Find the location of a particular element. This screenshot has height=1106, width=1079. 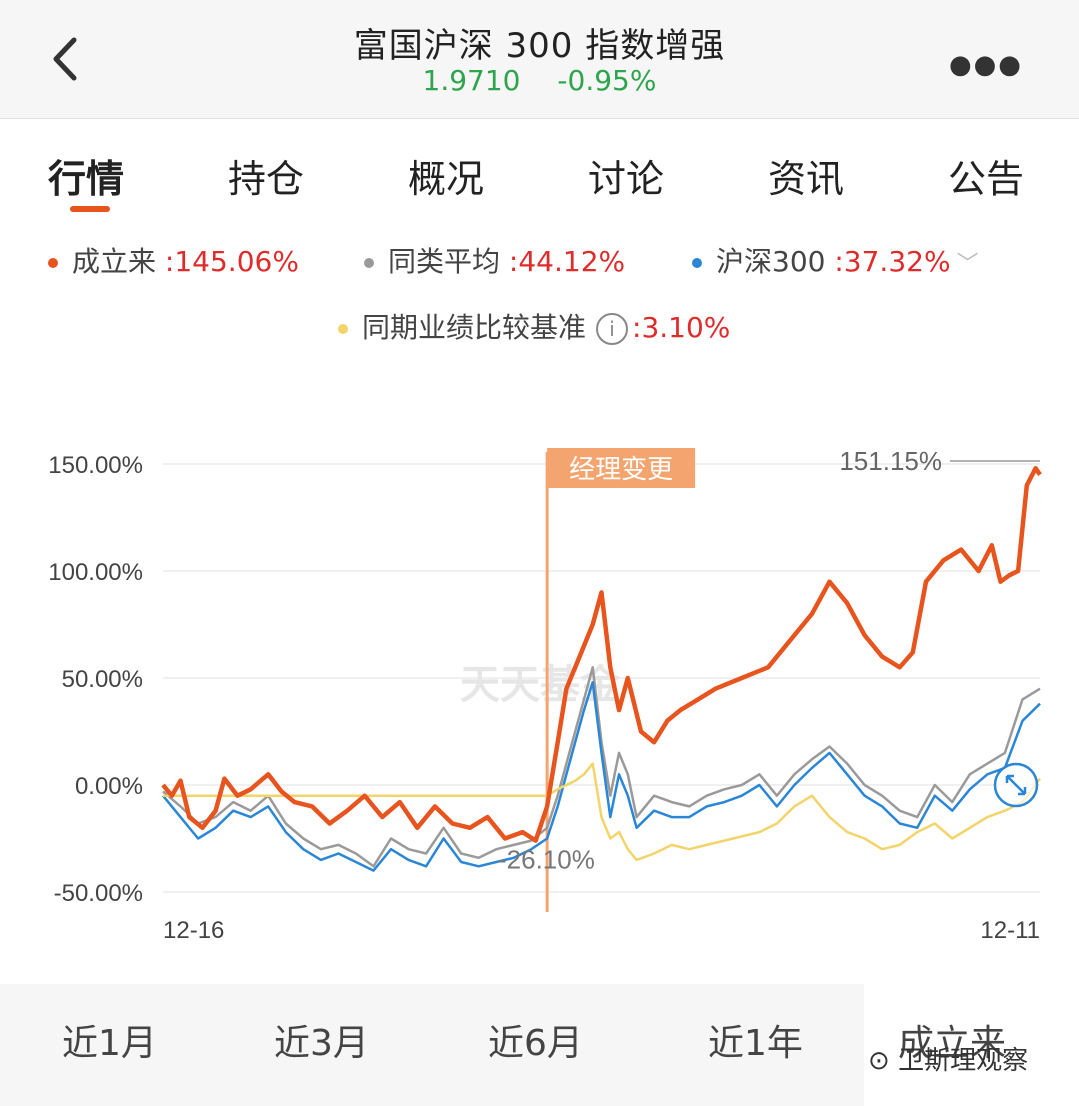

period-since-inception: 成立来 is located at coordinates (952, 1043).